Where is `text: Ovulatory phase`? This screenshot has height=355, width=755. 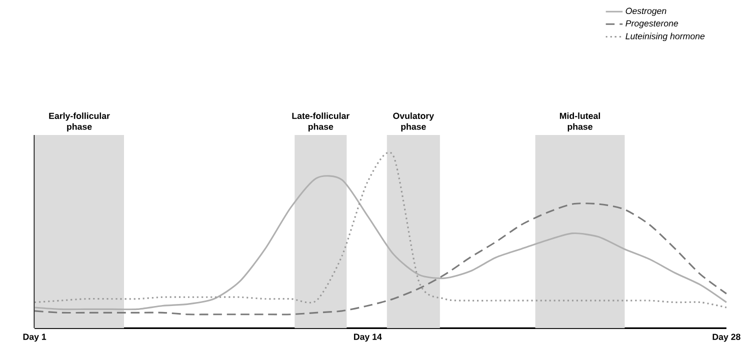 text: Ovulatory phase is located at coordinates (413, 122).